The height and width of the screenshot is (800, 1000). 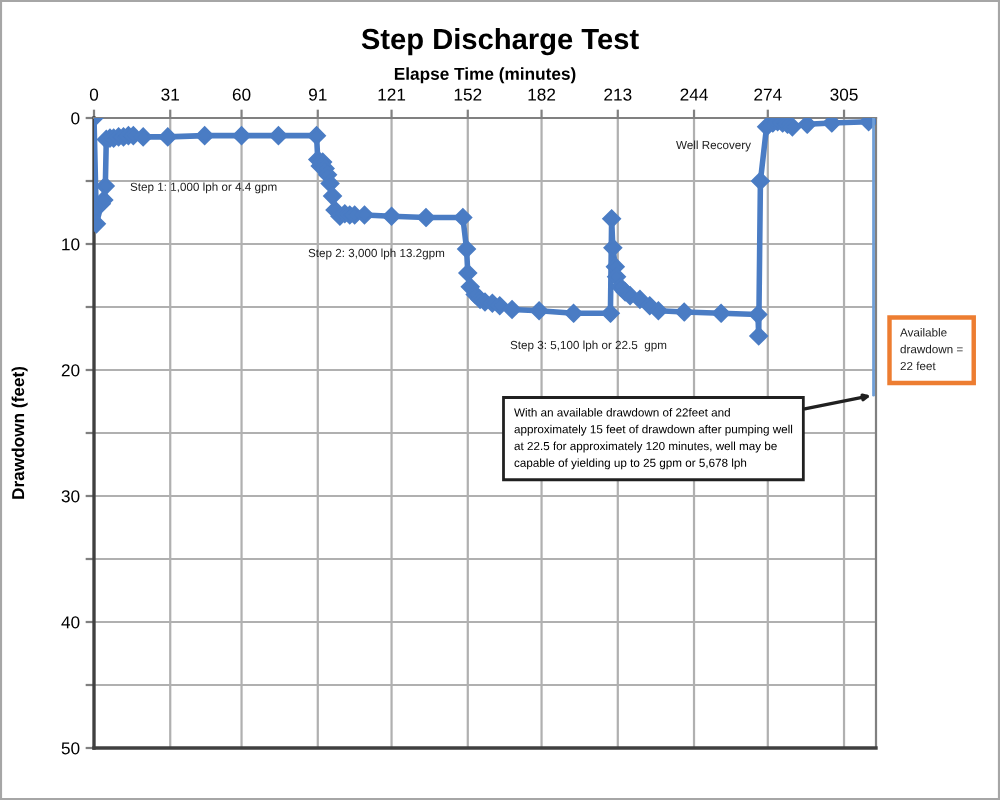 I want to click on y-tick-label: 50, so click(x=70, y=748).